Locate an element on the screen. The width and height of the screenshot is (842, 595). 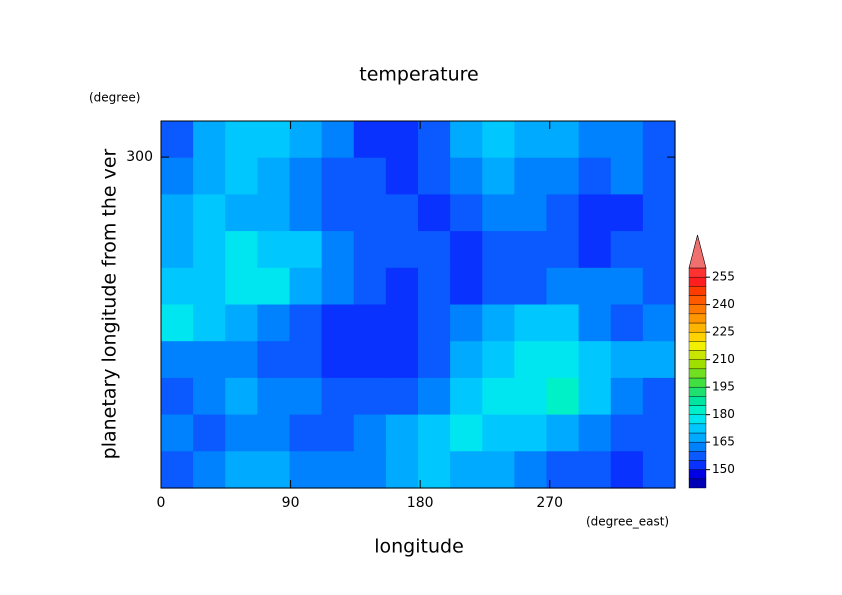
colorbar-tick-label: 240 is located at coordinates (723, 304).